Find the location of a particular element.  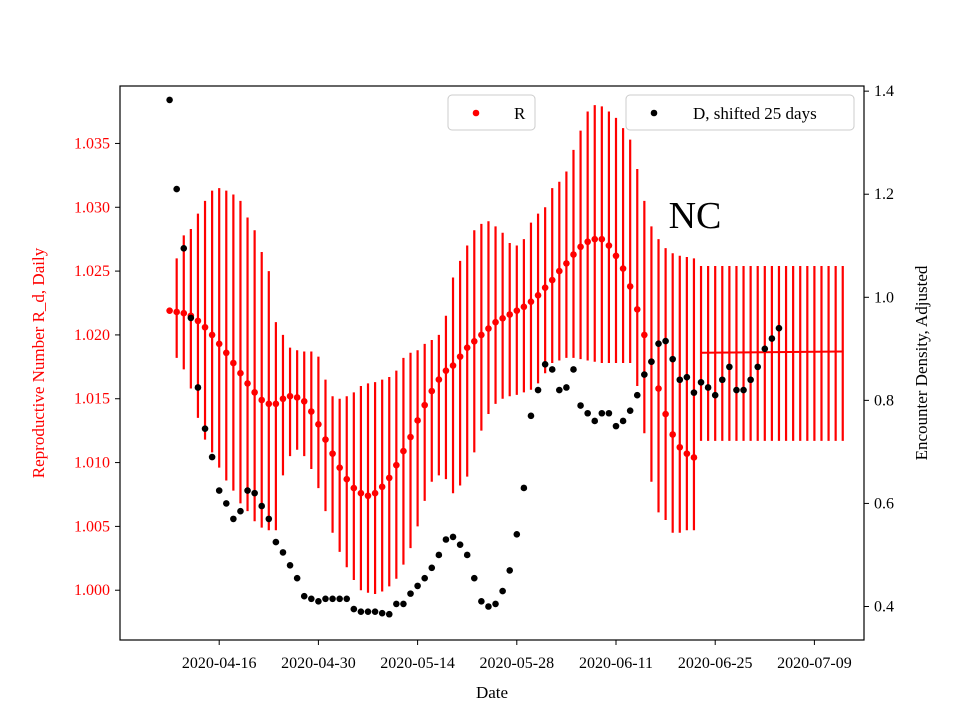

r-projection-line is located at coordinates (772, 352).